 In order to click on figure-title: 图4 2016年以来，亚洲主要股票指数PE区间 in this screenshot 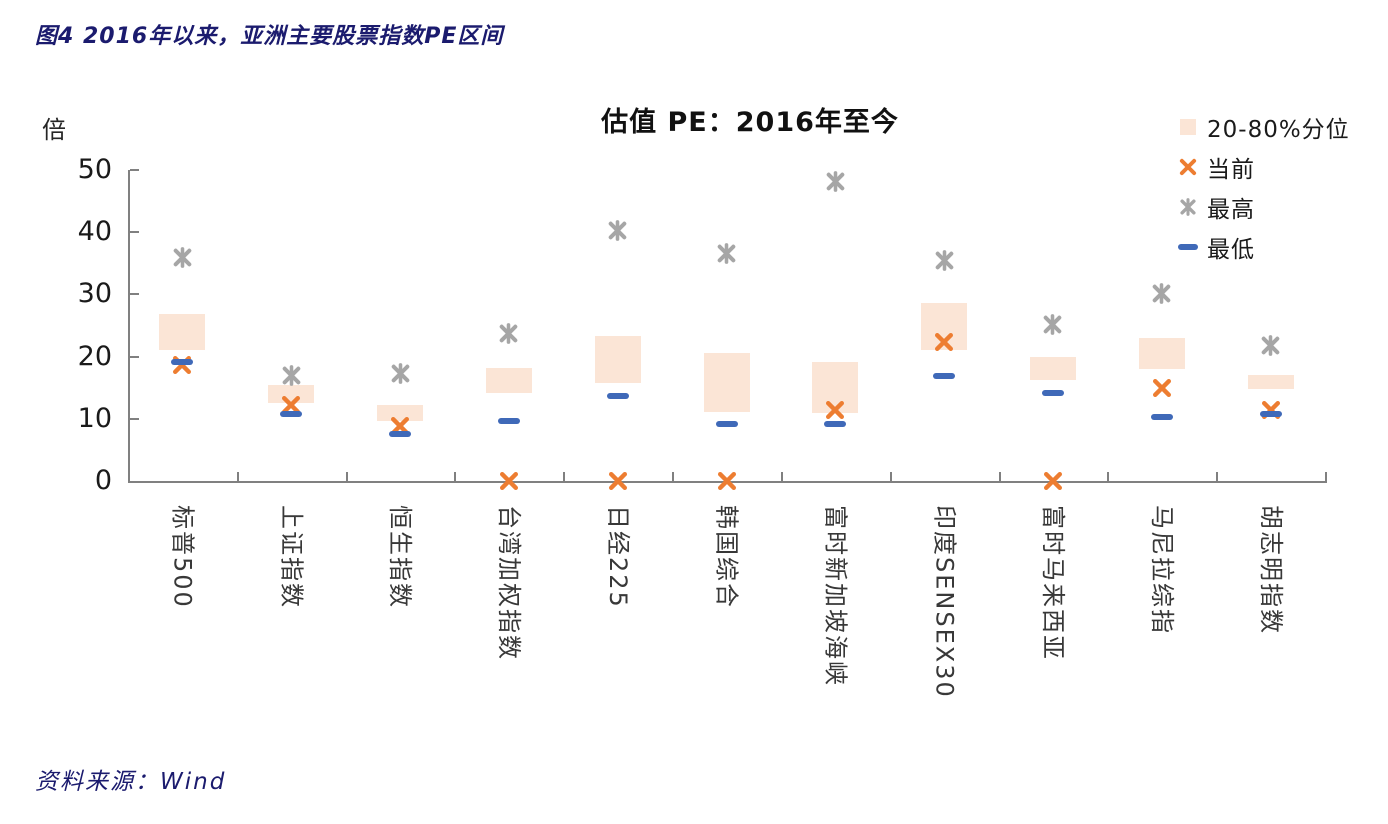, I will do `click(269, 36)`.